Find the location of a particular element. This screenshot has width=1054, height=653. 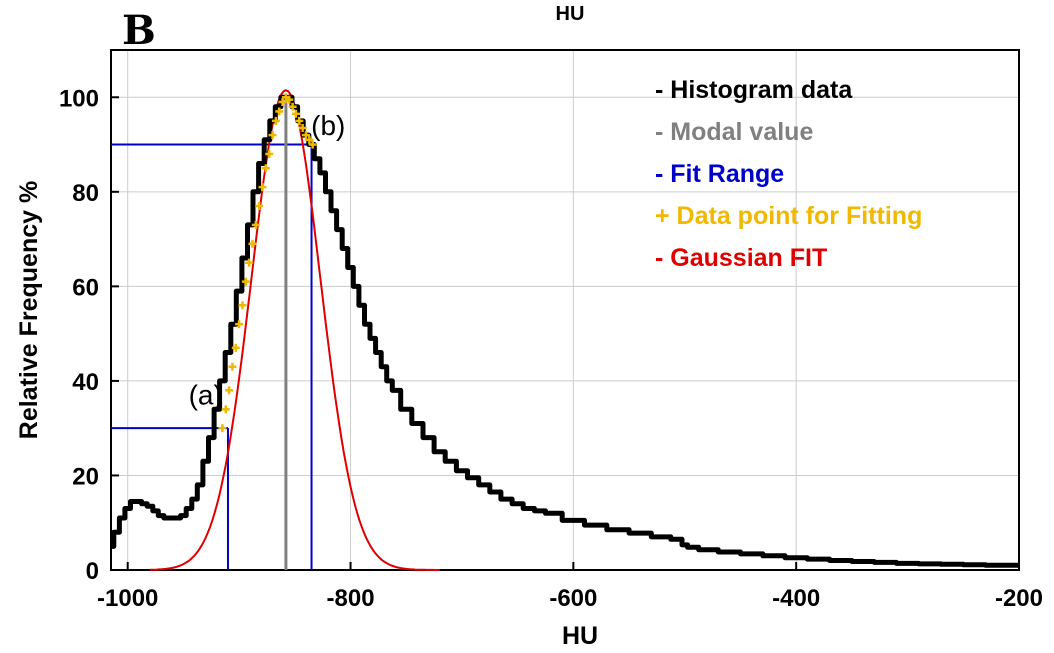

legend-item-1: - Modal value is located at coordinates (734, 132).